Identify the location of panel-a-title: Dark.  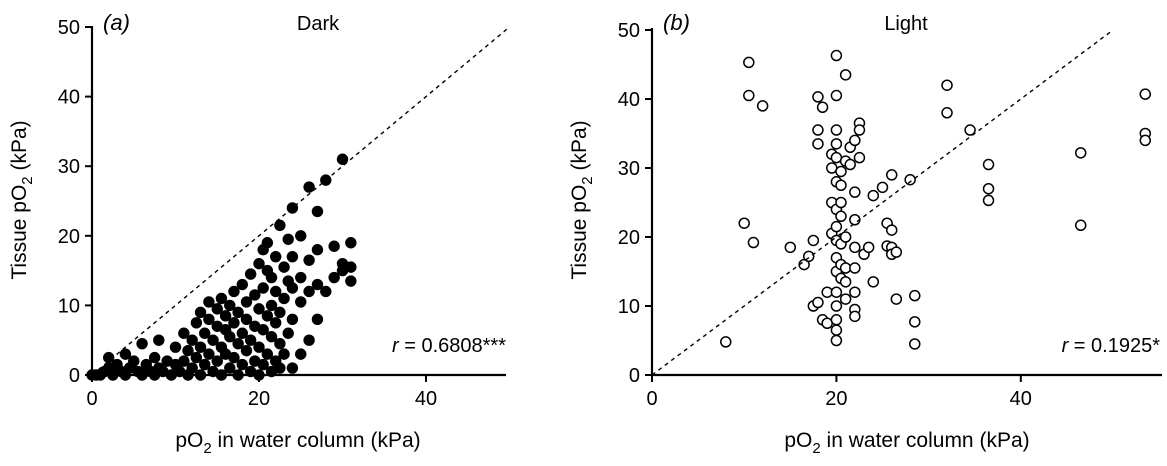
(318, 24).